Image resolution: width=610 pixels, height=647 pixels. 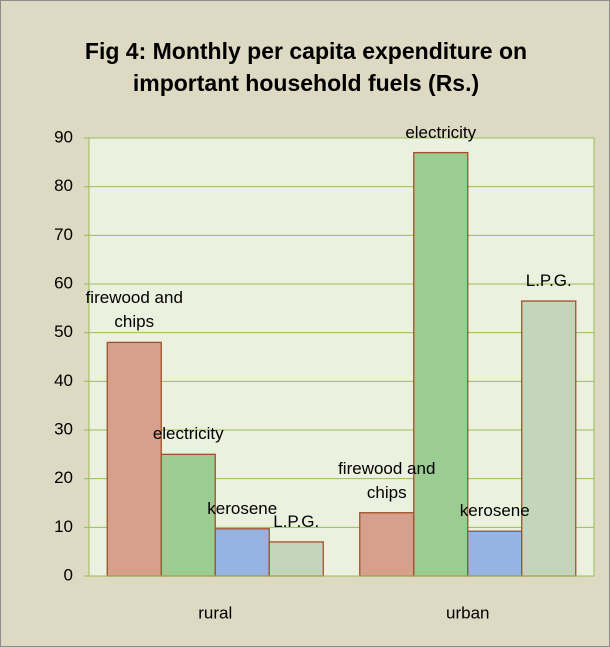 What do you see at coordinates (63, 331) in the screenshot?
I see `y-tick-label: 50` at bounding box center [63, 331].